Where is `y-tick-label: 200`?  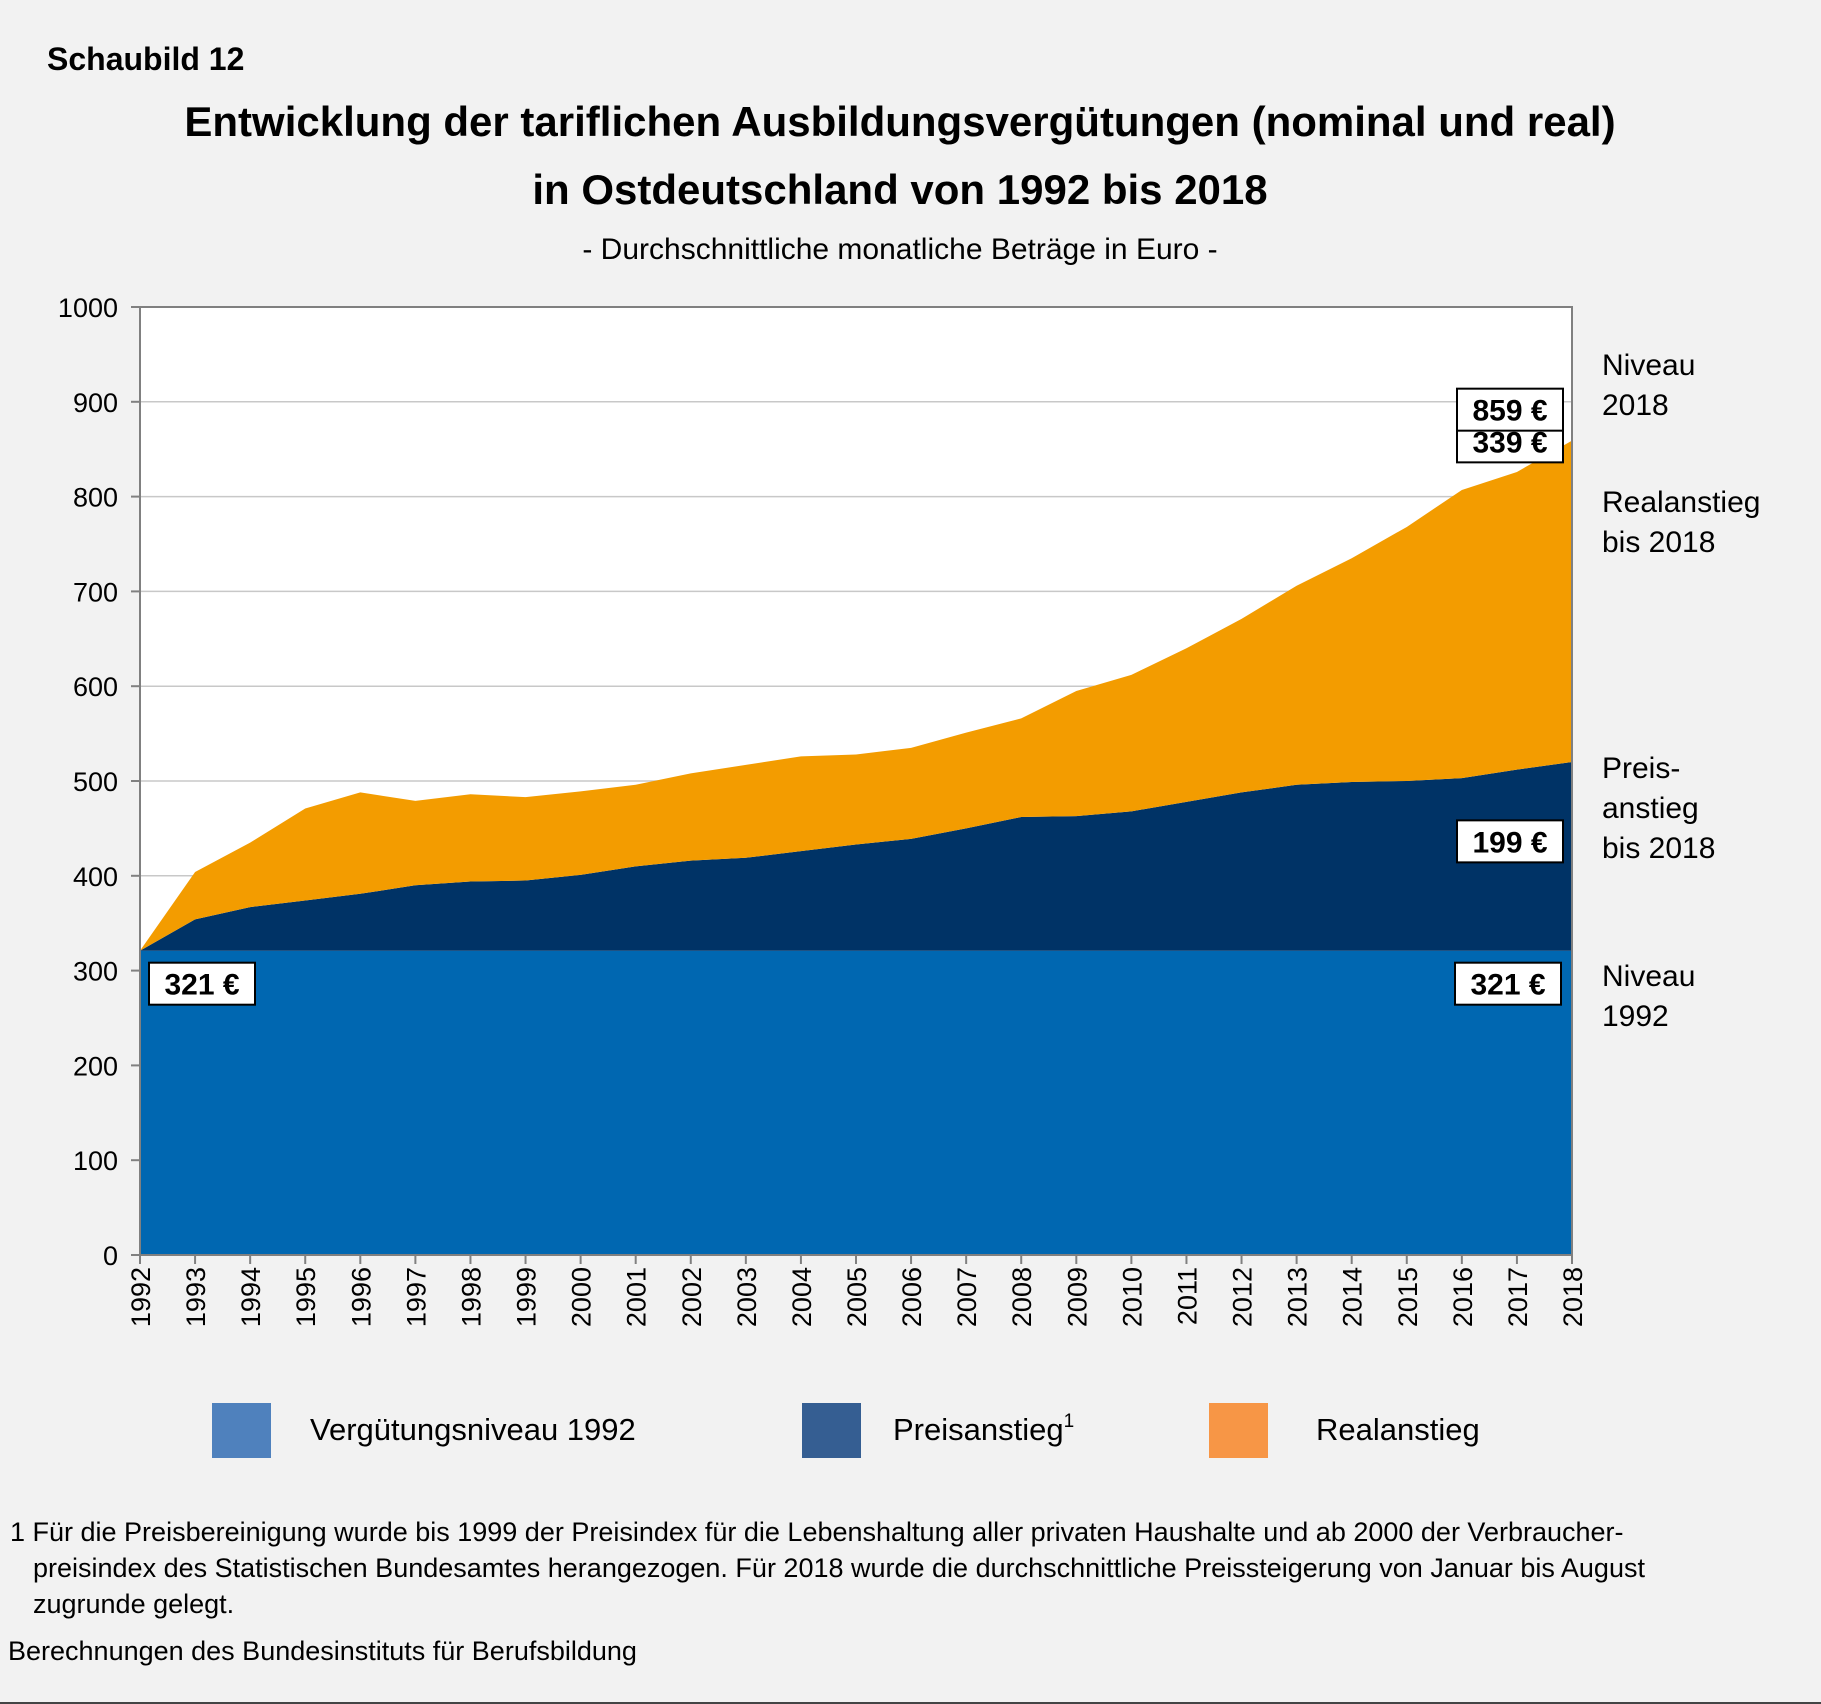 y-tick-label: 200 is located at coordinates (95, 1066).